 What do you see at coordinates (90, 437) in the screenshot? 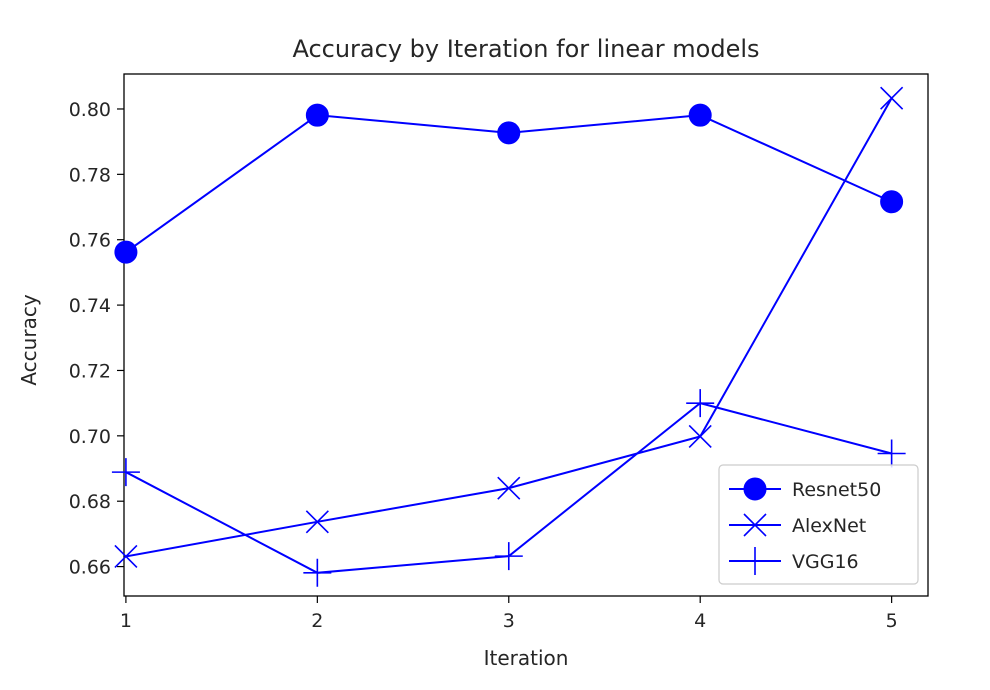
I see `y-tick-label: 0.70` at bounding box center [90, 437].